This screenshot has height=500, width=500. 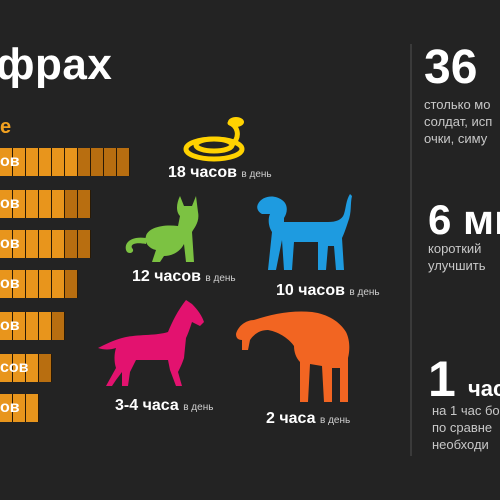 What do you see at coordinates (457, 104) in the screenshot?
I see `stat-1-line: столько мо` at bounding box center [457, 104].